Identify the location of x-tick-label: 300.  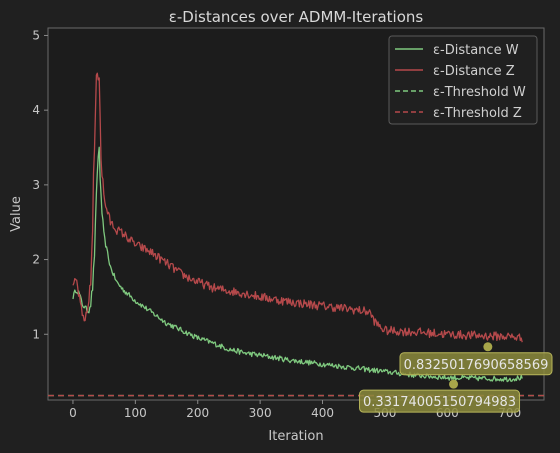
(260, 413).